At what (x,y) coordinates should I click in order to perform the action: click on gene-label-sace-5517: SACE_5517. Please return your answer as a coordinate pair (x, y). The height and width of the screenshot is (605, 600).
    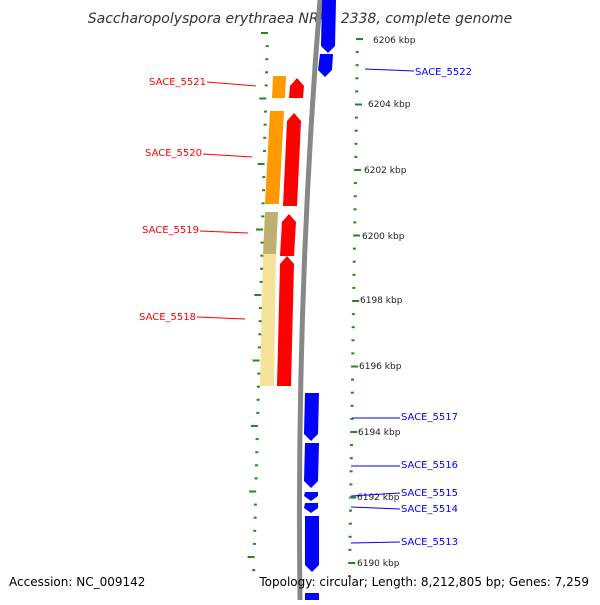
    Looking at the image, I should click on (429, 417).